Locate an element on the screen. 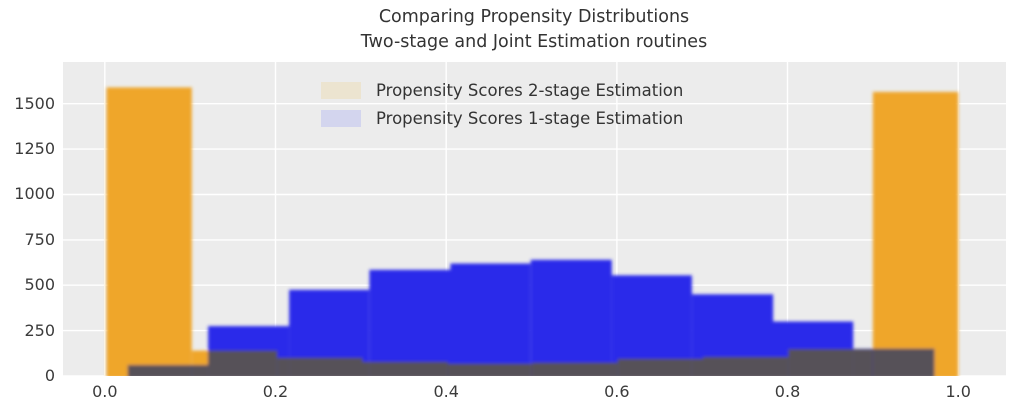  legend-swatch-1stage is located at coordinates (341, 118).